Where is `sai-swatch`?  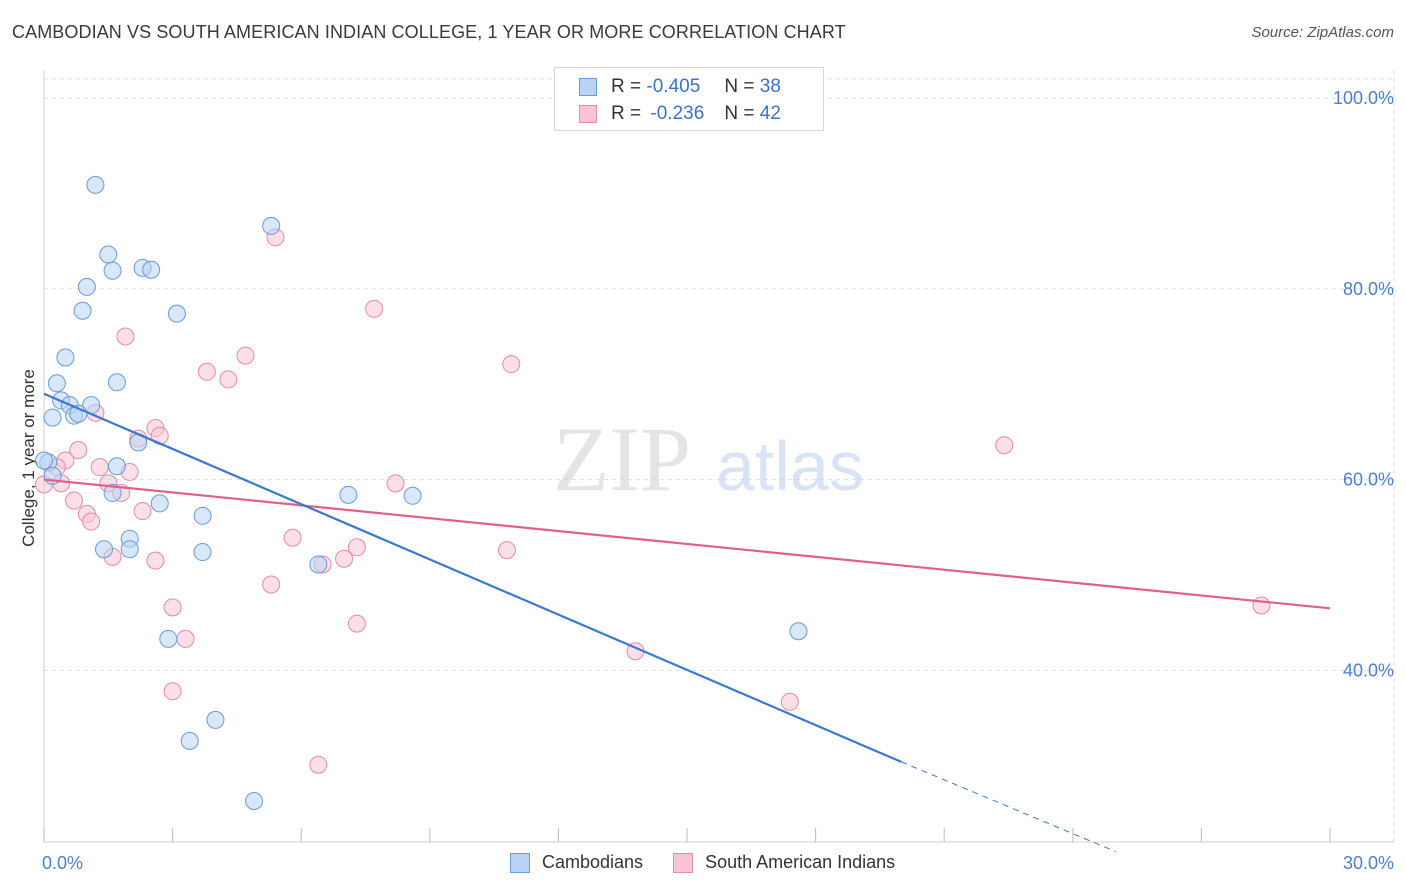
sai-swatch is located at coordinates (588, 114).